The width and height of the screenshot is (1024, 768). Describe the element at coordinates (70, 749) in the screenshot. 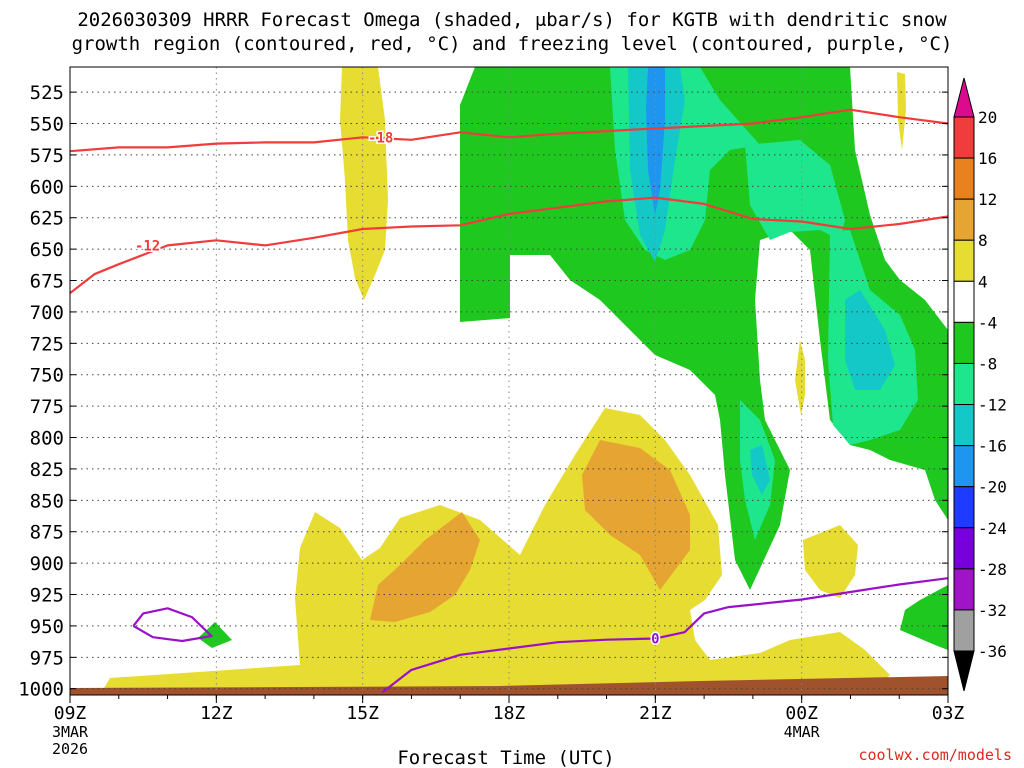

I see `x-tick-year: 2026` at that location.